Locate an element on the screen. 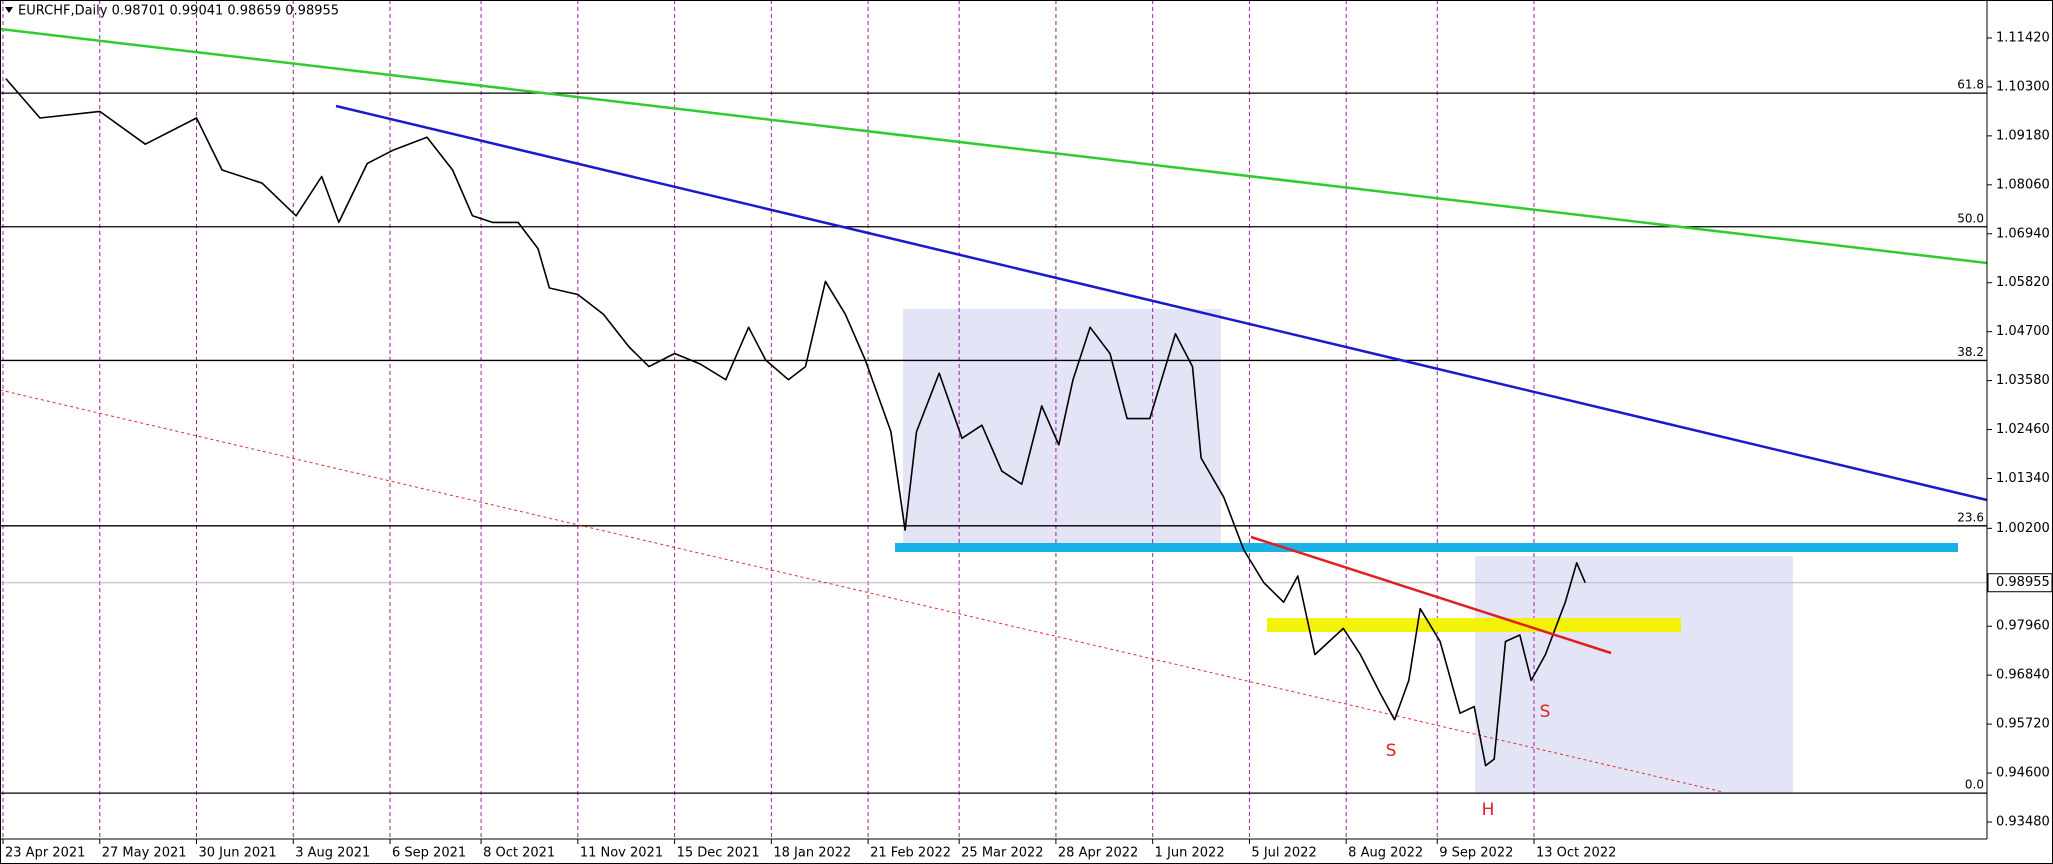 The height and width of the screenshot is (864, 2053). fib-label: 38.2 is located at coordinates (1970, 352).